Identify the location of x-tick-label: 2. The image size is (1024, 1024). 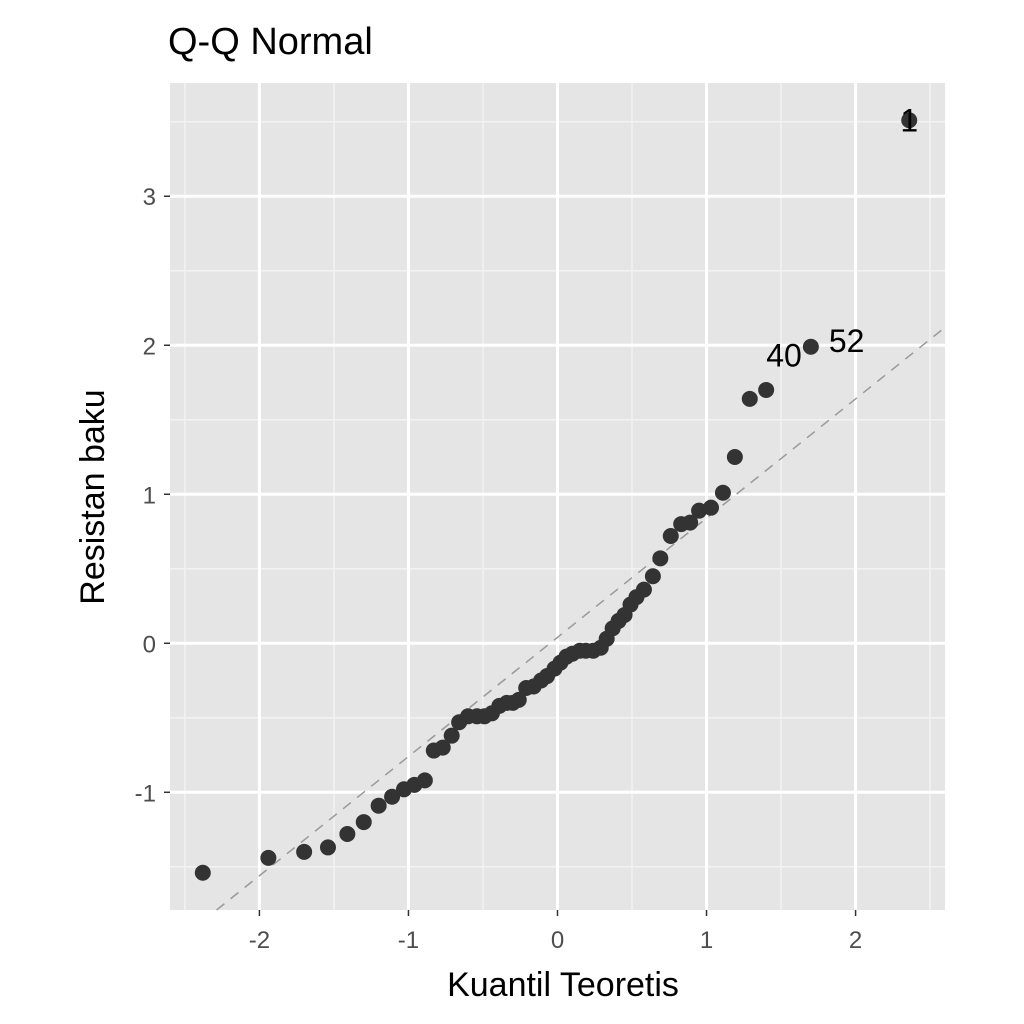
(855, 940).